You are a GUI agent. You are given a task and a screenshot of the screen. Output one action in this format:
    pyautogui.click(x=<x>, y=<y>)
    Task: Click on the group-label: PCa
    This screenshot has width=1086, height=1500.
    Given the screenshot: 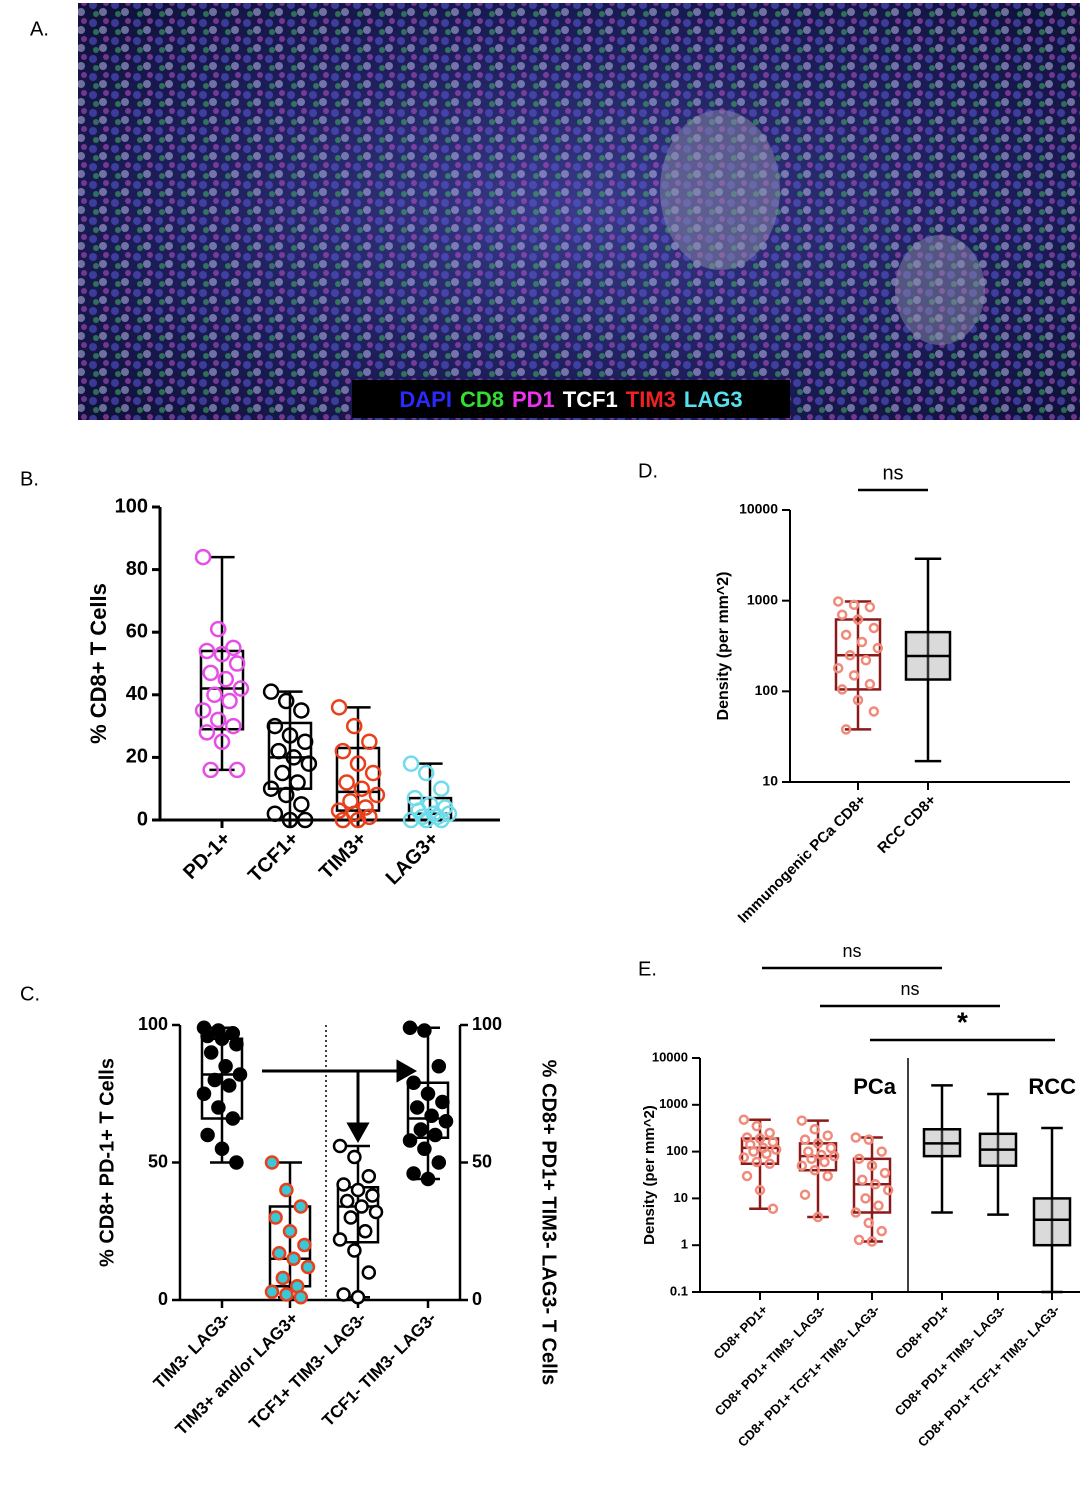 What is the action you would take?
    pyautogui.click(x=875, y=1086)
    